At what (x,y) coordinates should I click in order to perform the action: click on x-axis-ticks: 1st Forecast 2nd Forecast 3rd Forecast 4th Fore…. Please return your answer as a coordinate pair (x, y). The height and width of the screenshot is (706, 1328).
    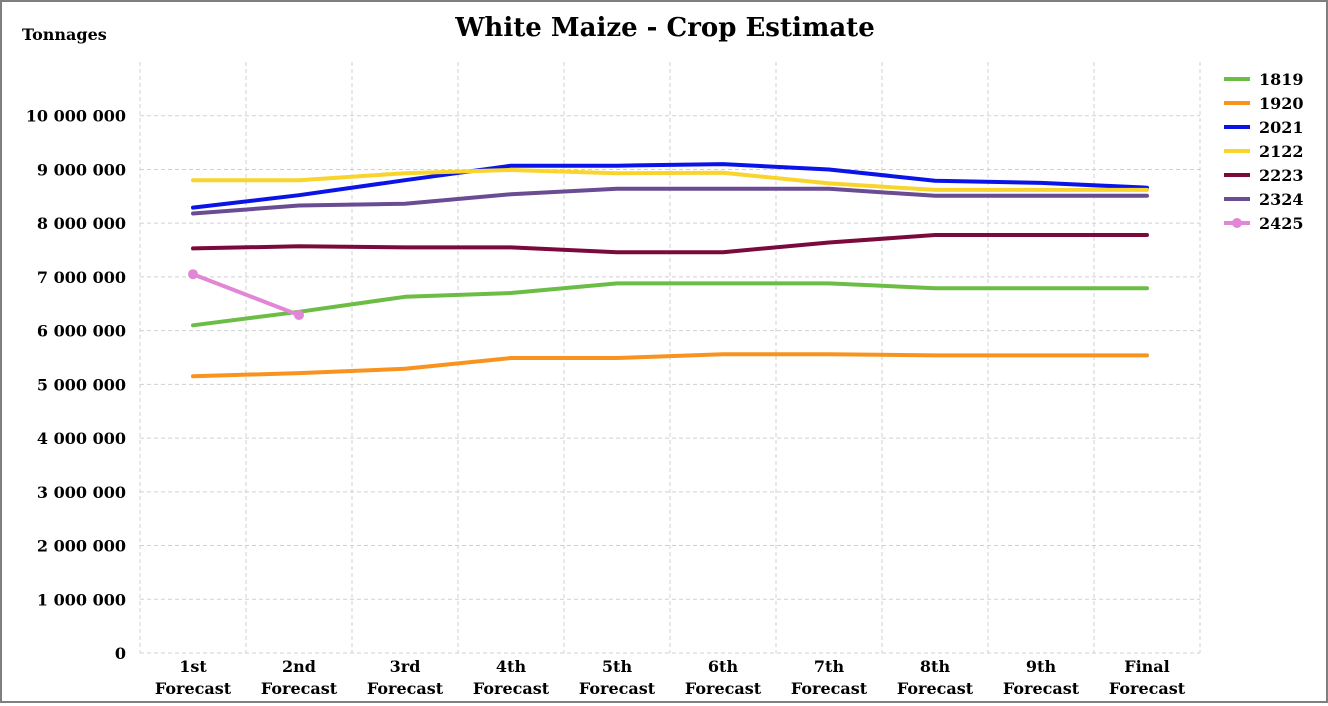
    Looking at the image, I should click on (670, 677).